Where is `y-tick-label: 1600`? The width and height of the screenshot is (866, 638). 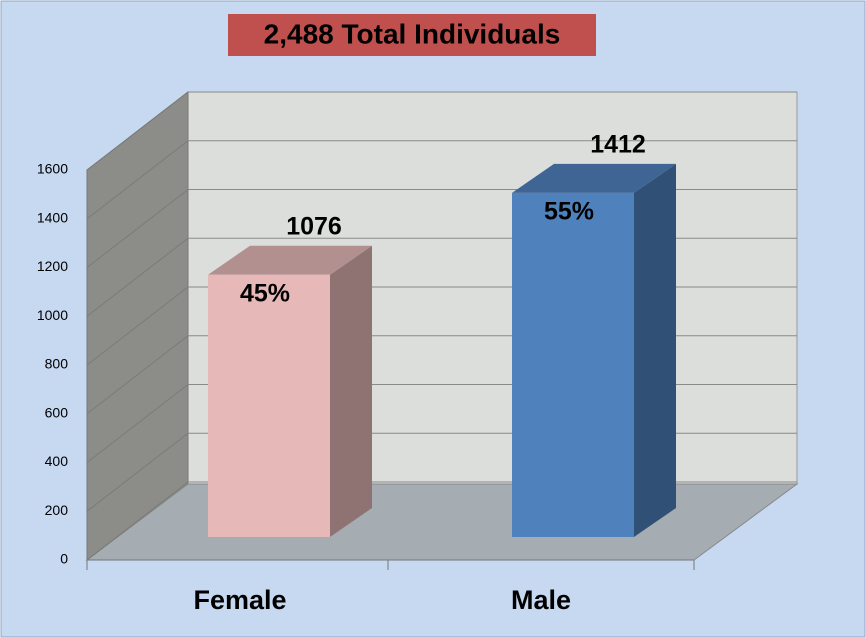
y-tick-label: 1600 is located at coordinates (52, 169).